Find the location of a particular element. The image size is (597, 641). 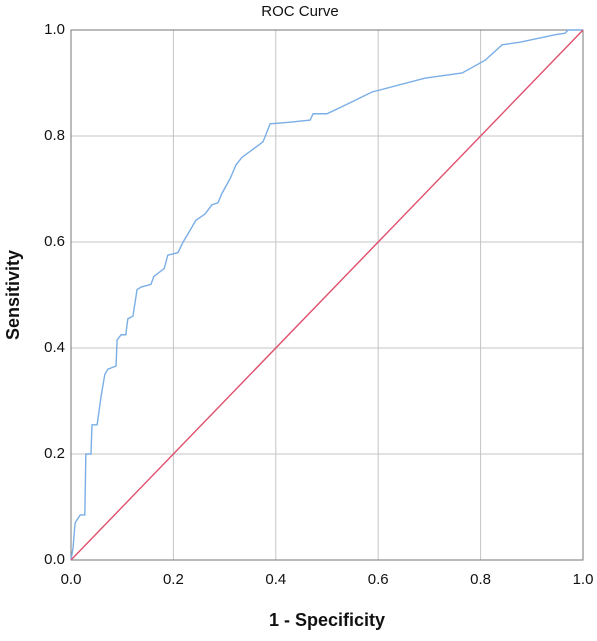

y-tick-label: 0.2 is located at coordinates (54, 453).